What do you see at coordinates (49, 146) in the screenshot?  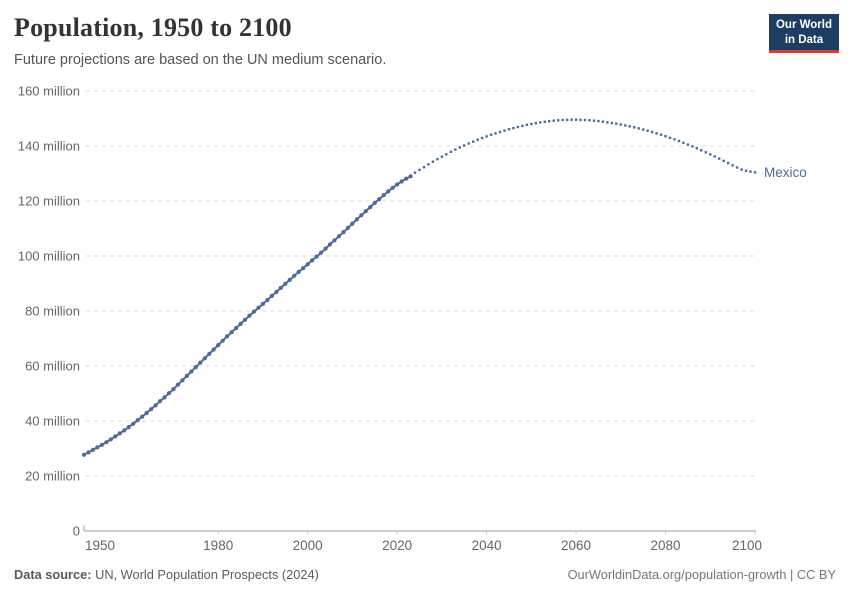 I see `y-tick-label: 140 million` at bounding box center [49, 146].